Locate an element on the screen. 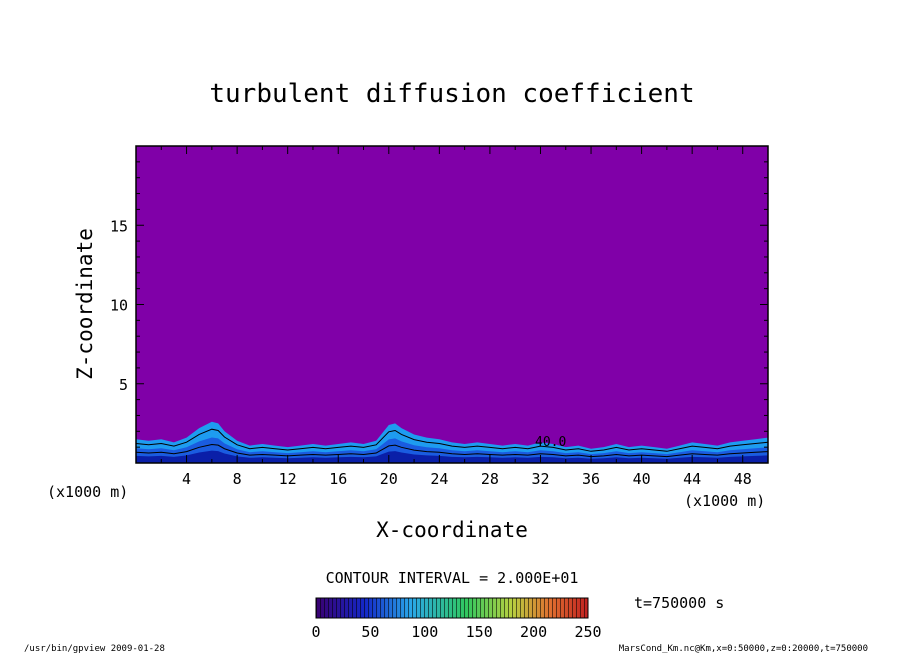 This screenshot has width=904, height=654. colorbar: 0 50 100 150 200 250 is located at coordinates (456, 619).